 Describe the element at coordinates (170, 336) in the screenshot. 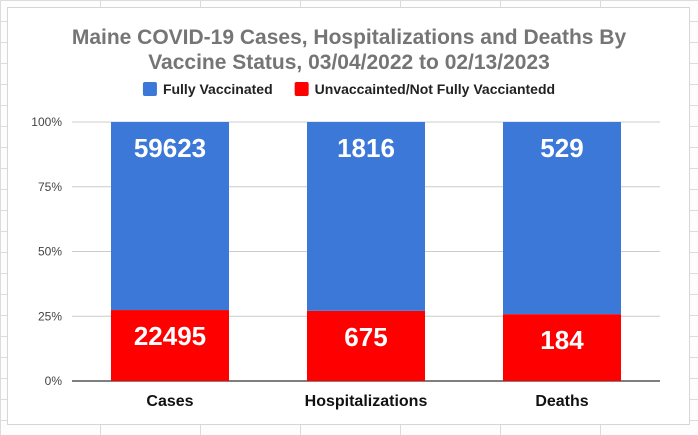

I see `data-label: 22495` at that location.